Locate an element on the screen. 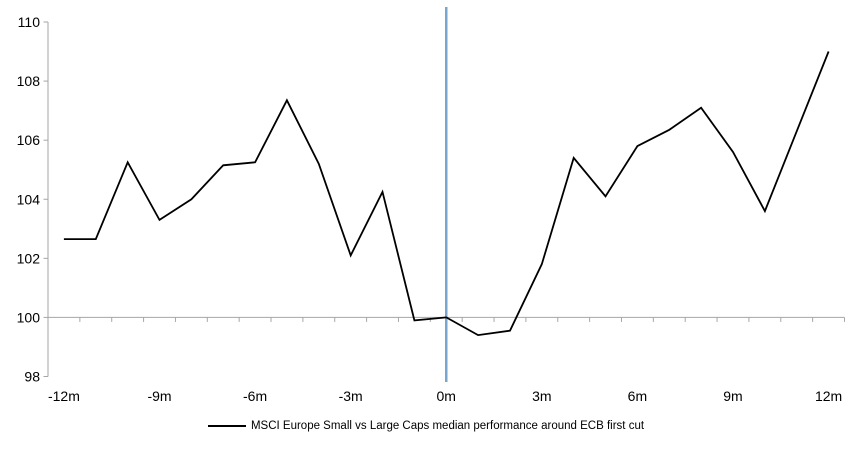 This screenshot has width=852, height=450. x-tick-label: 0m is located at coordinates (446, 396).